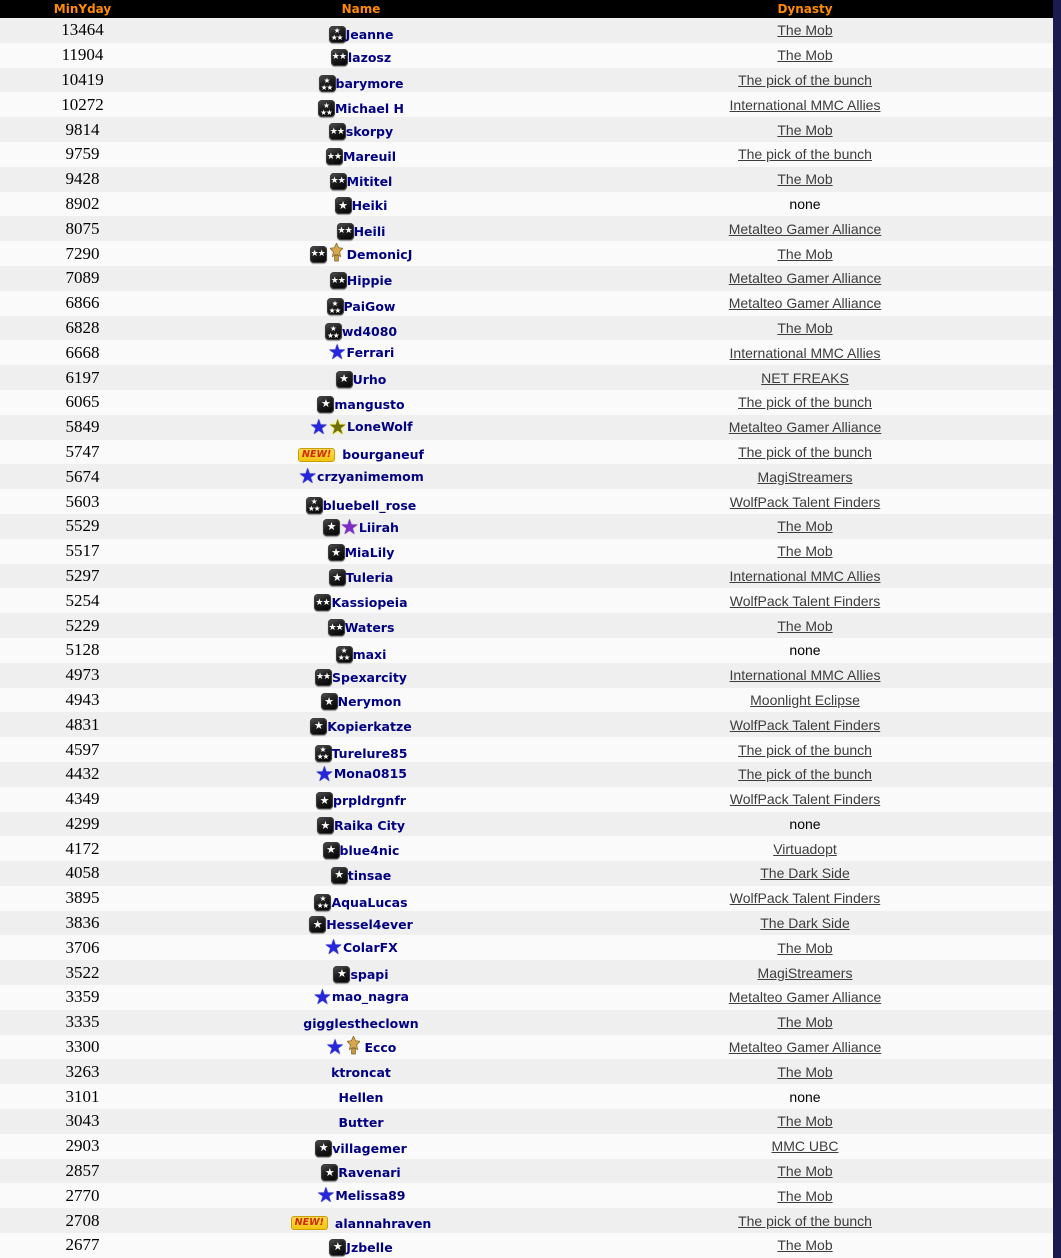 The image size is (1061, 1258). What do you see at coordinates (361, 1023) in the screenshot?
I see `player-name-link: gigglestheclown` at bounding box center [361, 1023].